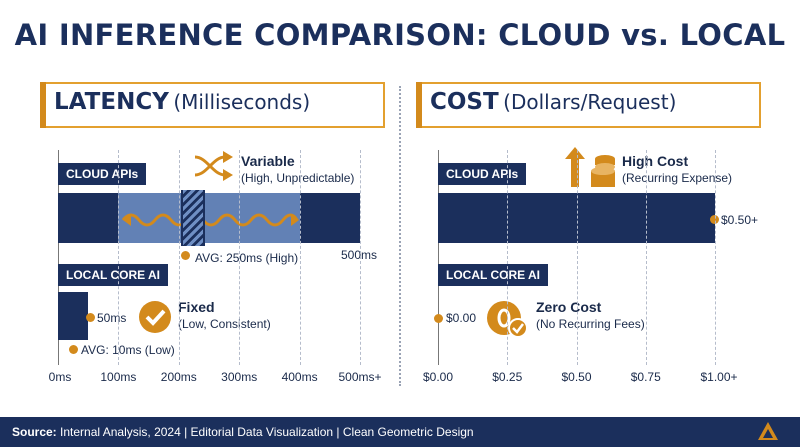 Image resolution: width=800 pixels, height=447 pixels. What do you see at coordinates (113, 275) in the screenshot?
I see `latency-local-tag: LOCAL CORE AI` at bounding box center [113, 275].